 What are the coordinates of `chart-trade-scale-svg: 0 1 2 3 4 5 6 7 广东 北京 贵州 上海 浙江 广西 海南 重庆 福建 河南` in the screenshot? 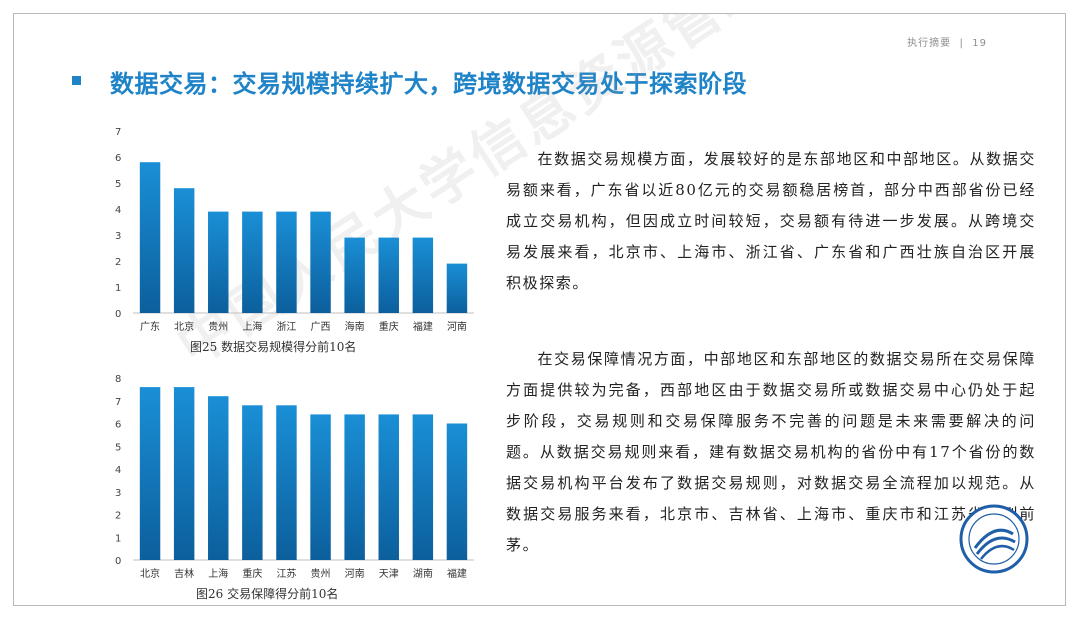 It's located at (294, 230).